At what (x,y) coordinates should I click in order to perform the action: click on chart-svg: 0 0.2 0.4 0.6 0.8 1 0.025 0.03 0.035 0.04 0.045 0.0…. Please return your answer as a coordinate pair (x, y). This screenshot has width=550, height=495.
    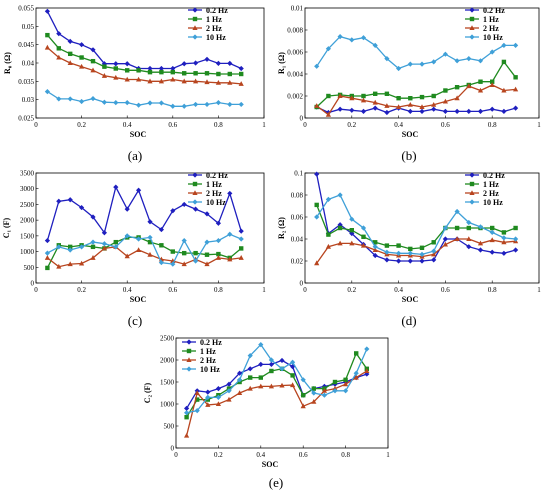
    Looking at the image, I should click on (134, 72).